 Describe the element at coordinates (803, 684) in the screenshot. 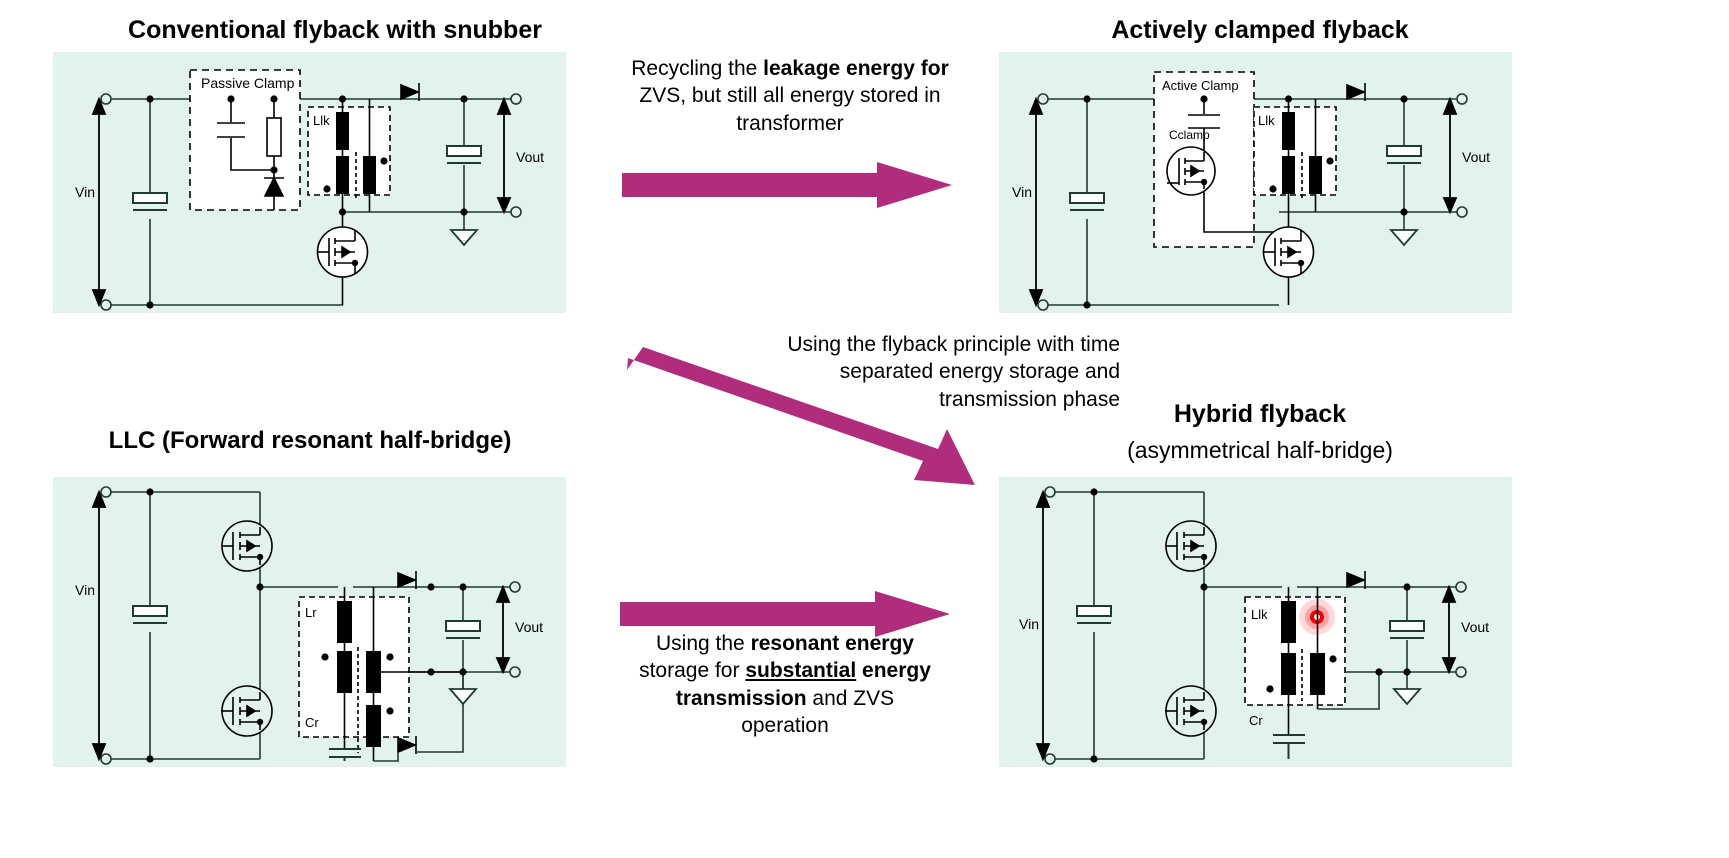

I see `arrow-bottom-seg-4: energy transmission` at that location.